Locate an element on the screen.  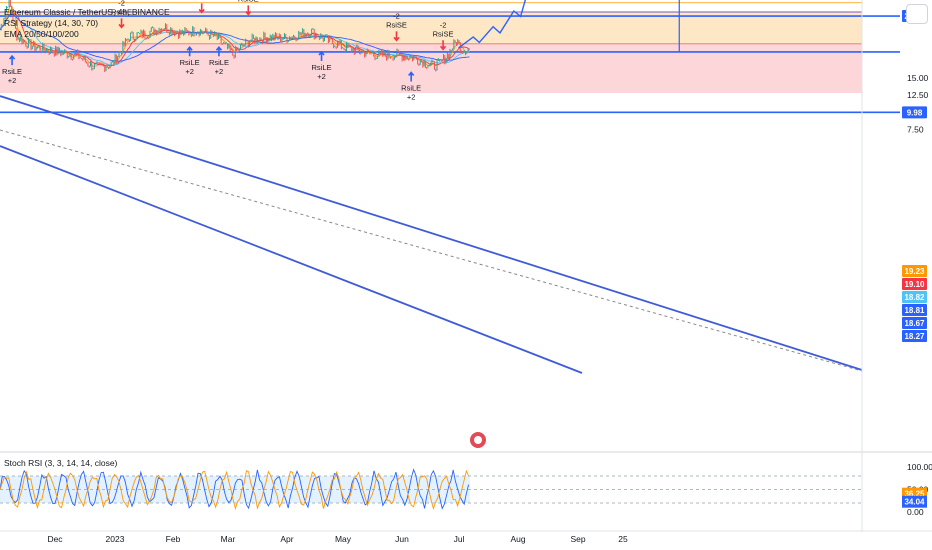
price-badge-label: 9.98 is located at coordinates (915, 112).